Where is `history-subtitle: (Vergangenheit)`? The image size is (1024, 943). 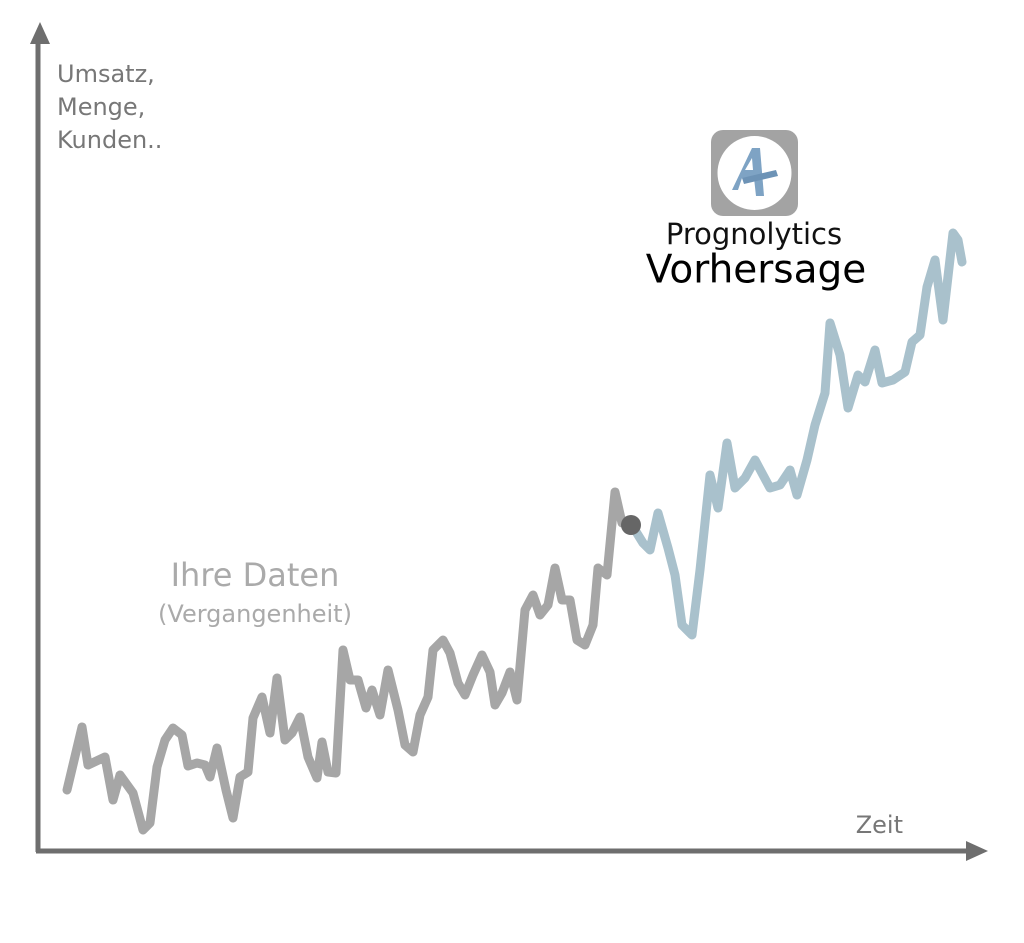 history-subtitle: (Vergangenheit) is located at coordinates (255, 614).